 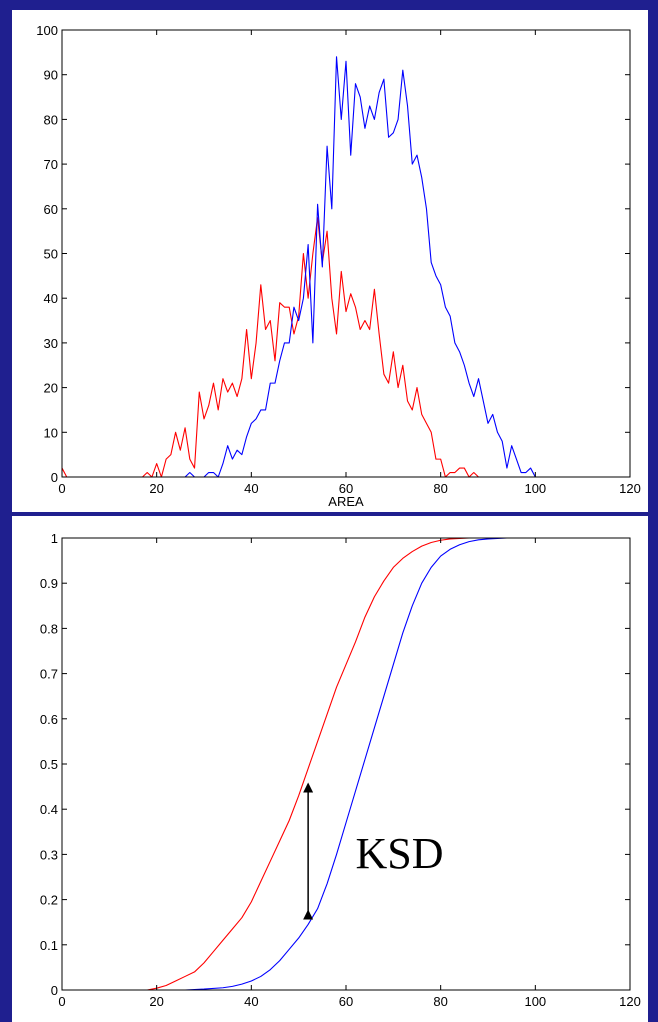 What do you see at coordinates (49, 945) in the screenshot?
I see `y-tick-label: 0.1` at bounding box center [49, 945].